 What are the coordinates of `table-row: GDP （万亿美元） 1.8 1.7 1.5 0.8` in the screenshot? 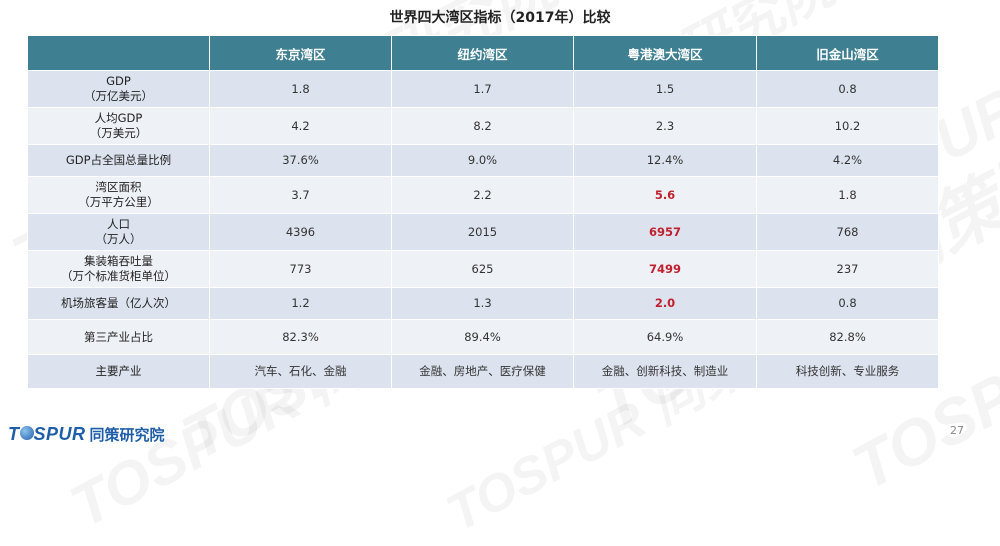 It's located at (483, 89).